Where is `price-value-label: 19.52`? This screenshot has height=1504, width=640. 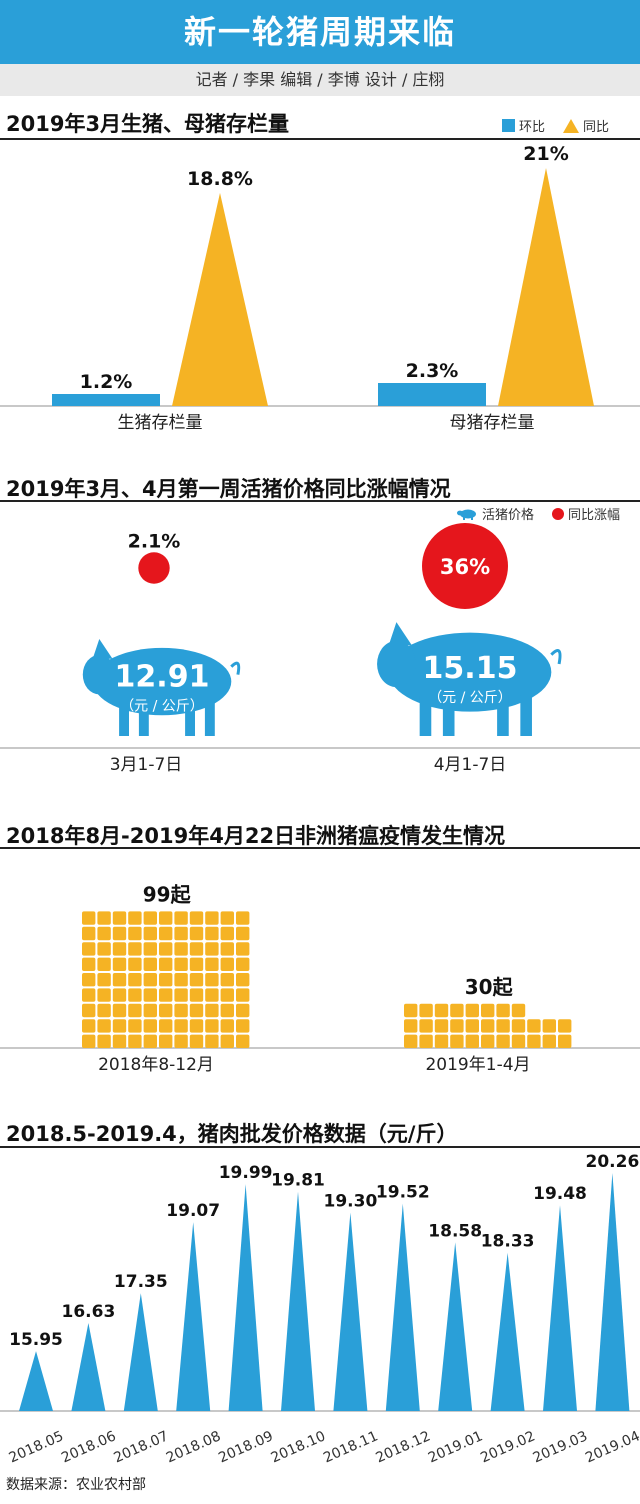
price-value-label: 19.52 is located at coordinates (403, 1193).